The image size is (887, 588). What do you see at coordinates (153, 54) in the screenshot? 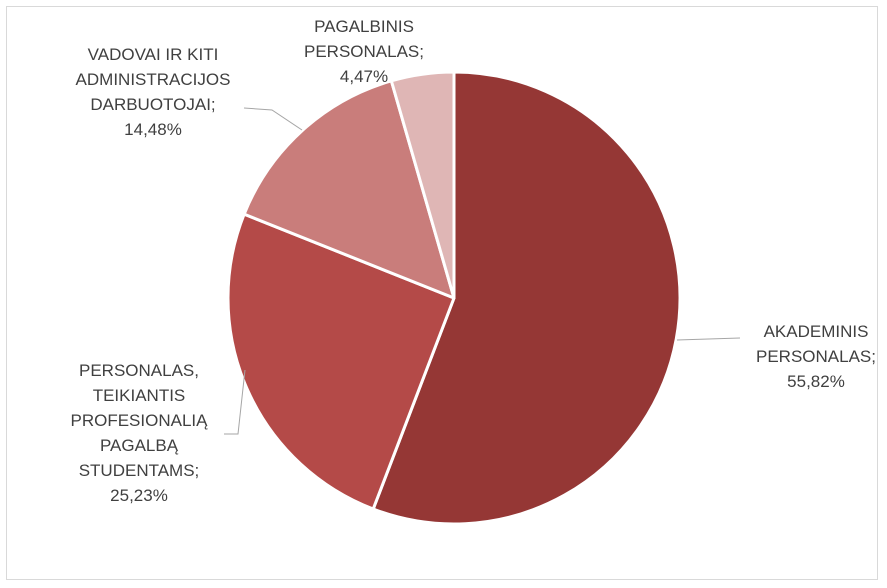
I see `data-label-2-line-0: VADOVAI IR KITI` at bounding box center [153, 54].